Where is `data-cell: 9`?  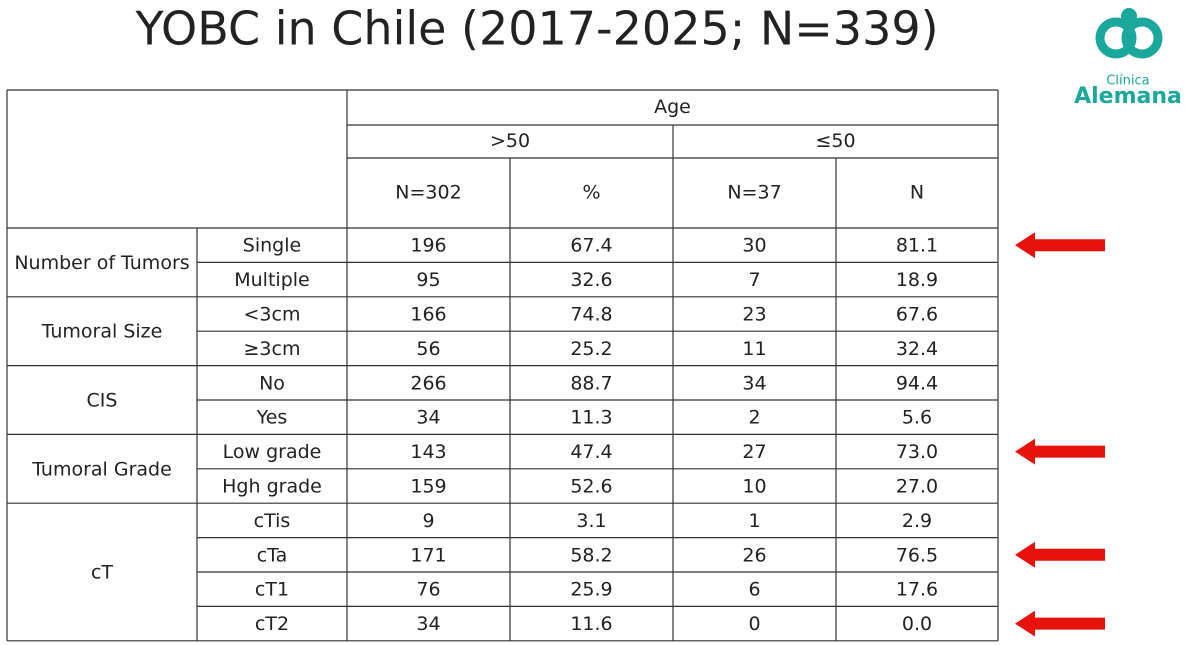 data-cell: 9 is located at coordinates (428, 521).